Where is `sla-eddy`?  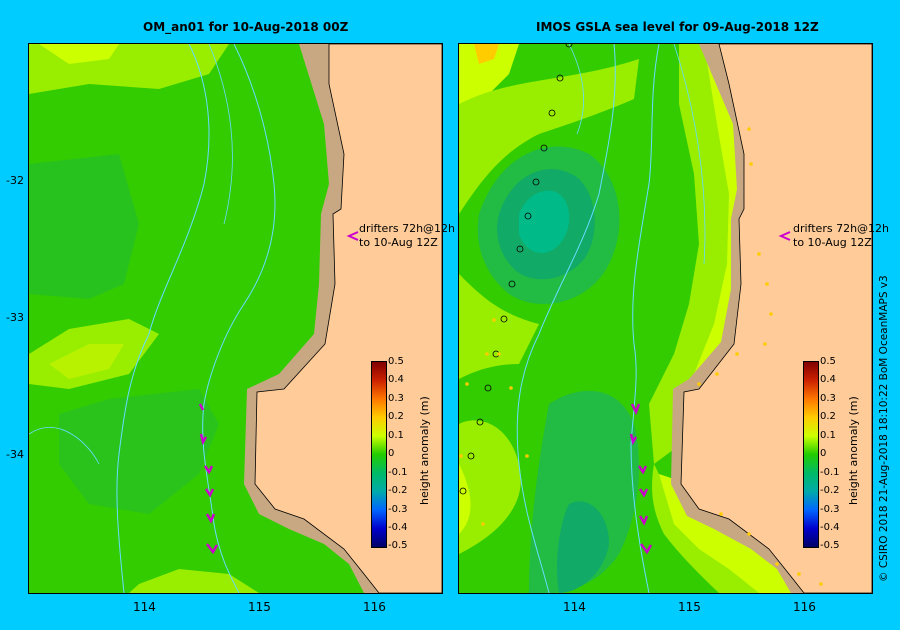 sla-eddy is located at coordinates (544, 222).